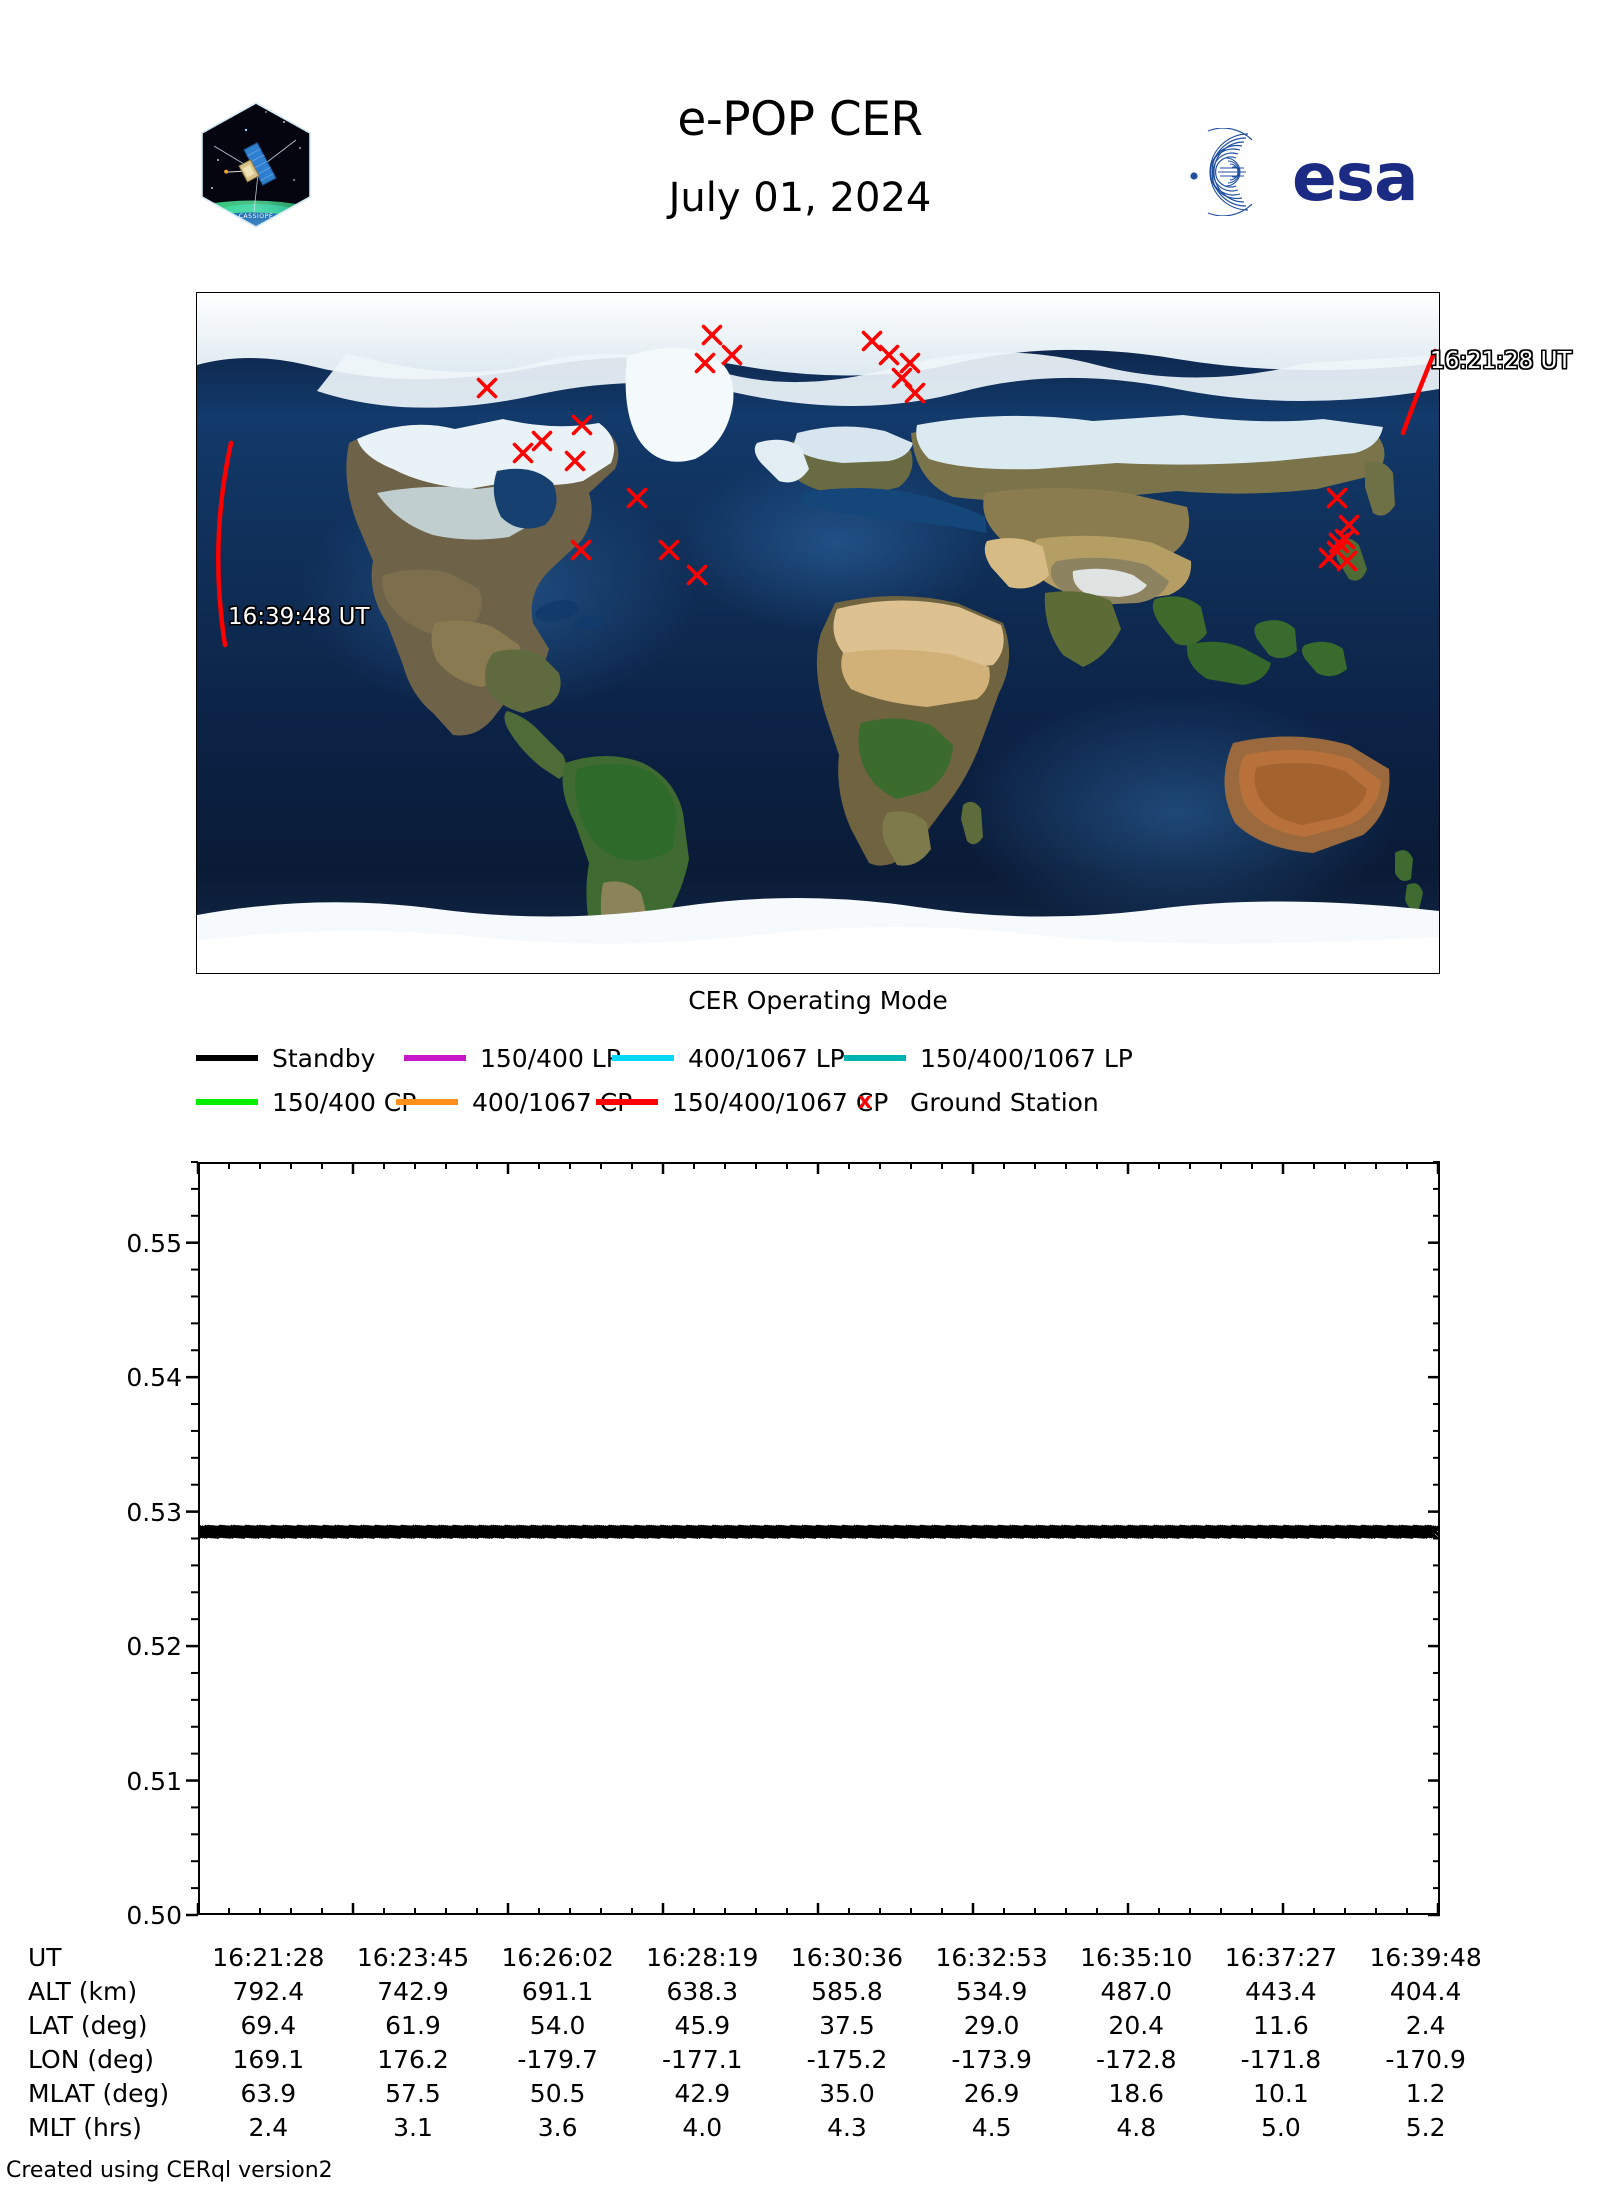 The image size is (1600, 2200). What do you see at coordinates (300, 1058) in the screenshot?
I see `legend-item-standby: Standby` at bounding box center [300, 1058].